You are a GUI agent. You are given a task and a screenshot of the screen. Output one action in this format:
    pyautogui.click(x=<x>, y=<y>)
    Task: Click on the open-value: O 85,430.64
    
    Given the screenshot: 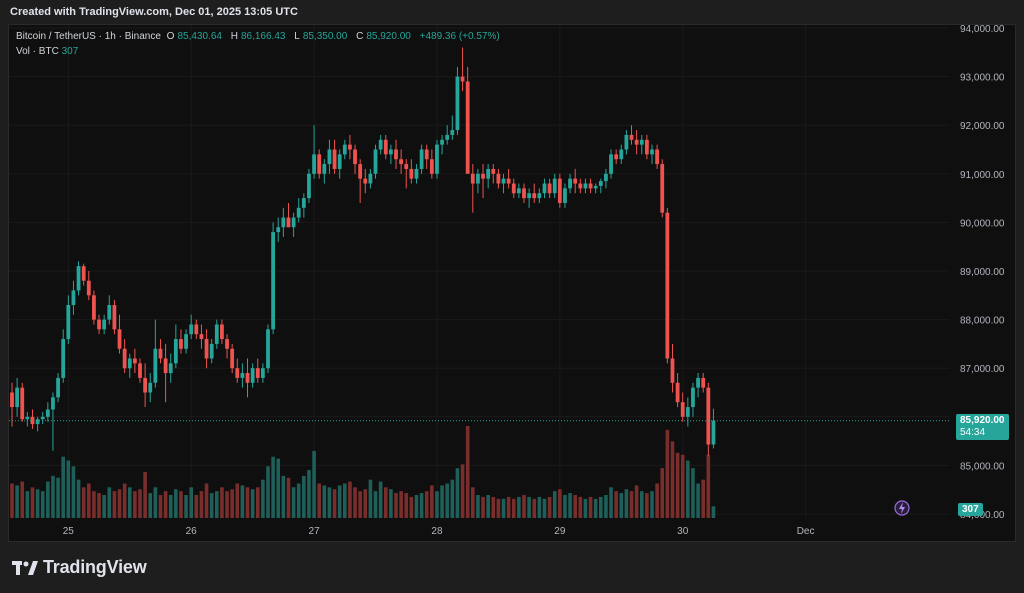 What is the action you would take?
    pyautogui.click(x=194, y=36)
    